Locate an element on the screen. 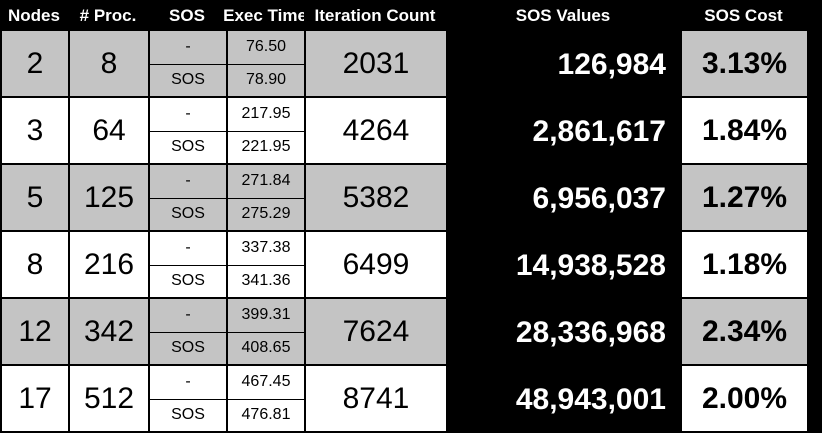 This screenshot has width=822, height=433. sos-cost-cell: 1.84% is located at coordinates (743, 131).